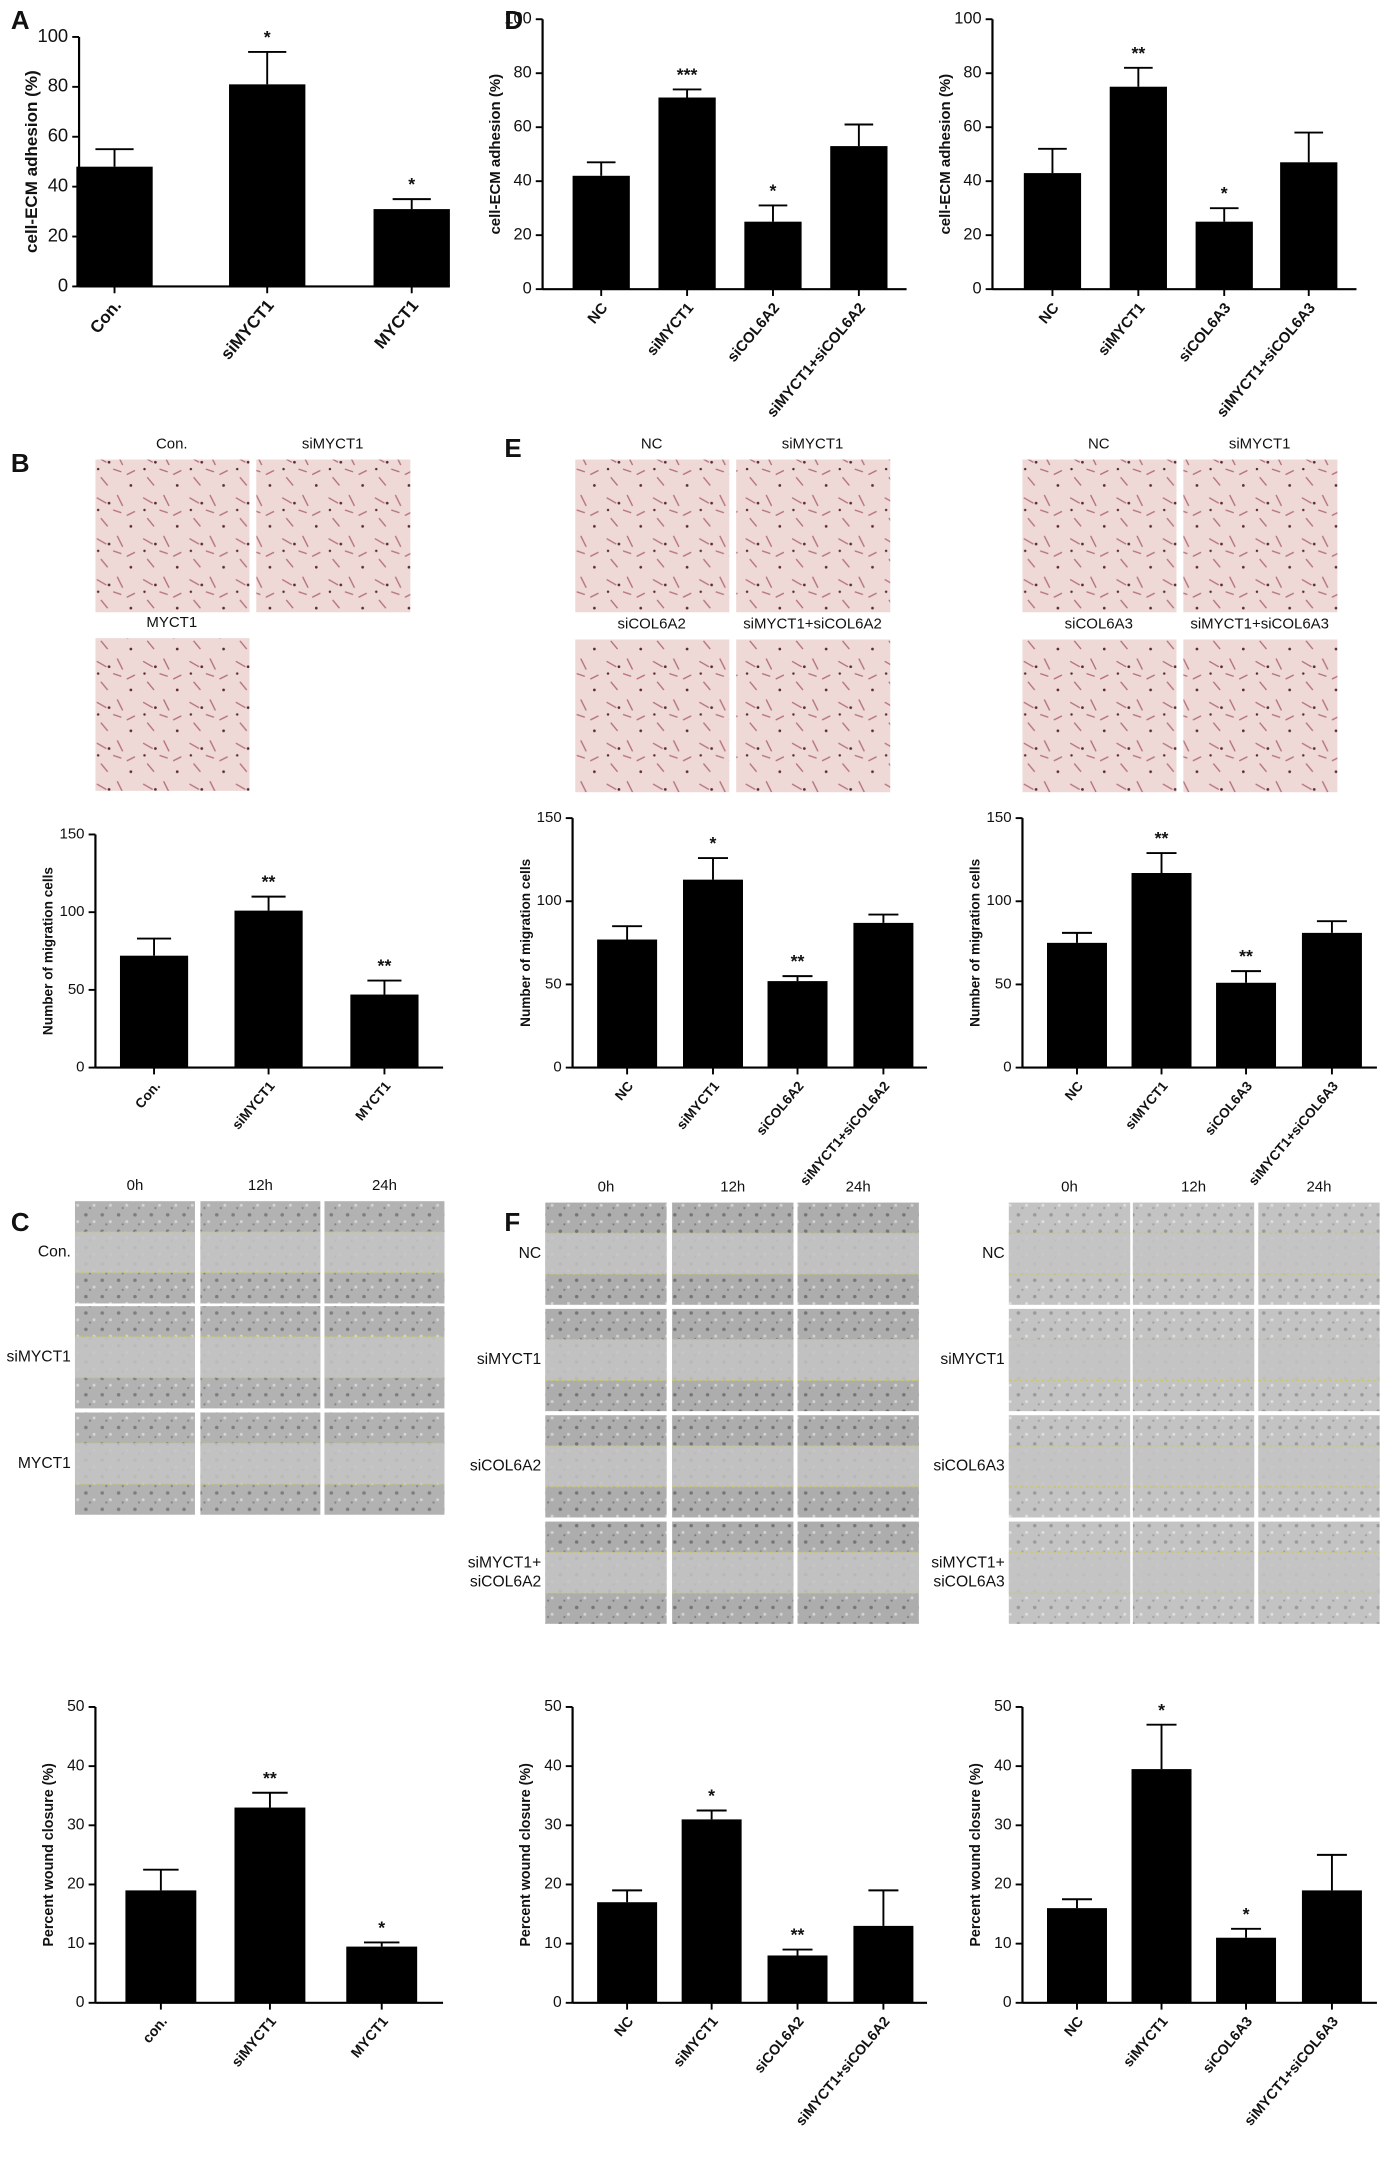  Describe the element at coordinates (512, 1223) in the screenshot. I see `panel-letter: F` at that location.